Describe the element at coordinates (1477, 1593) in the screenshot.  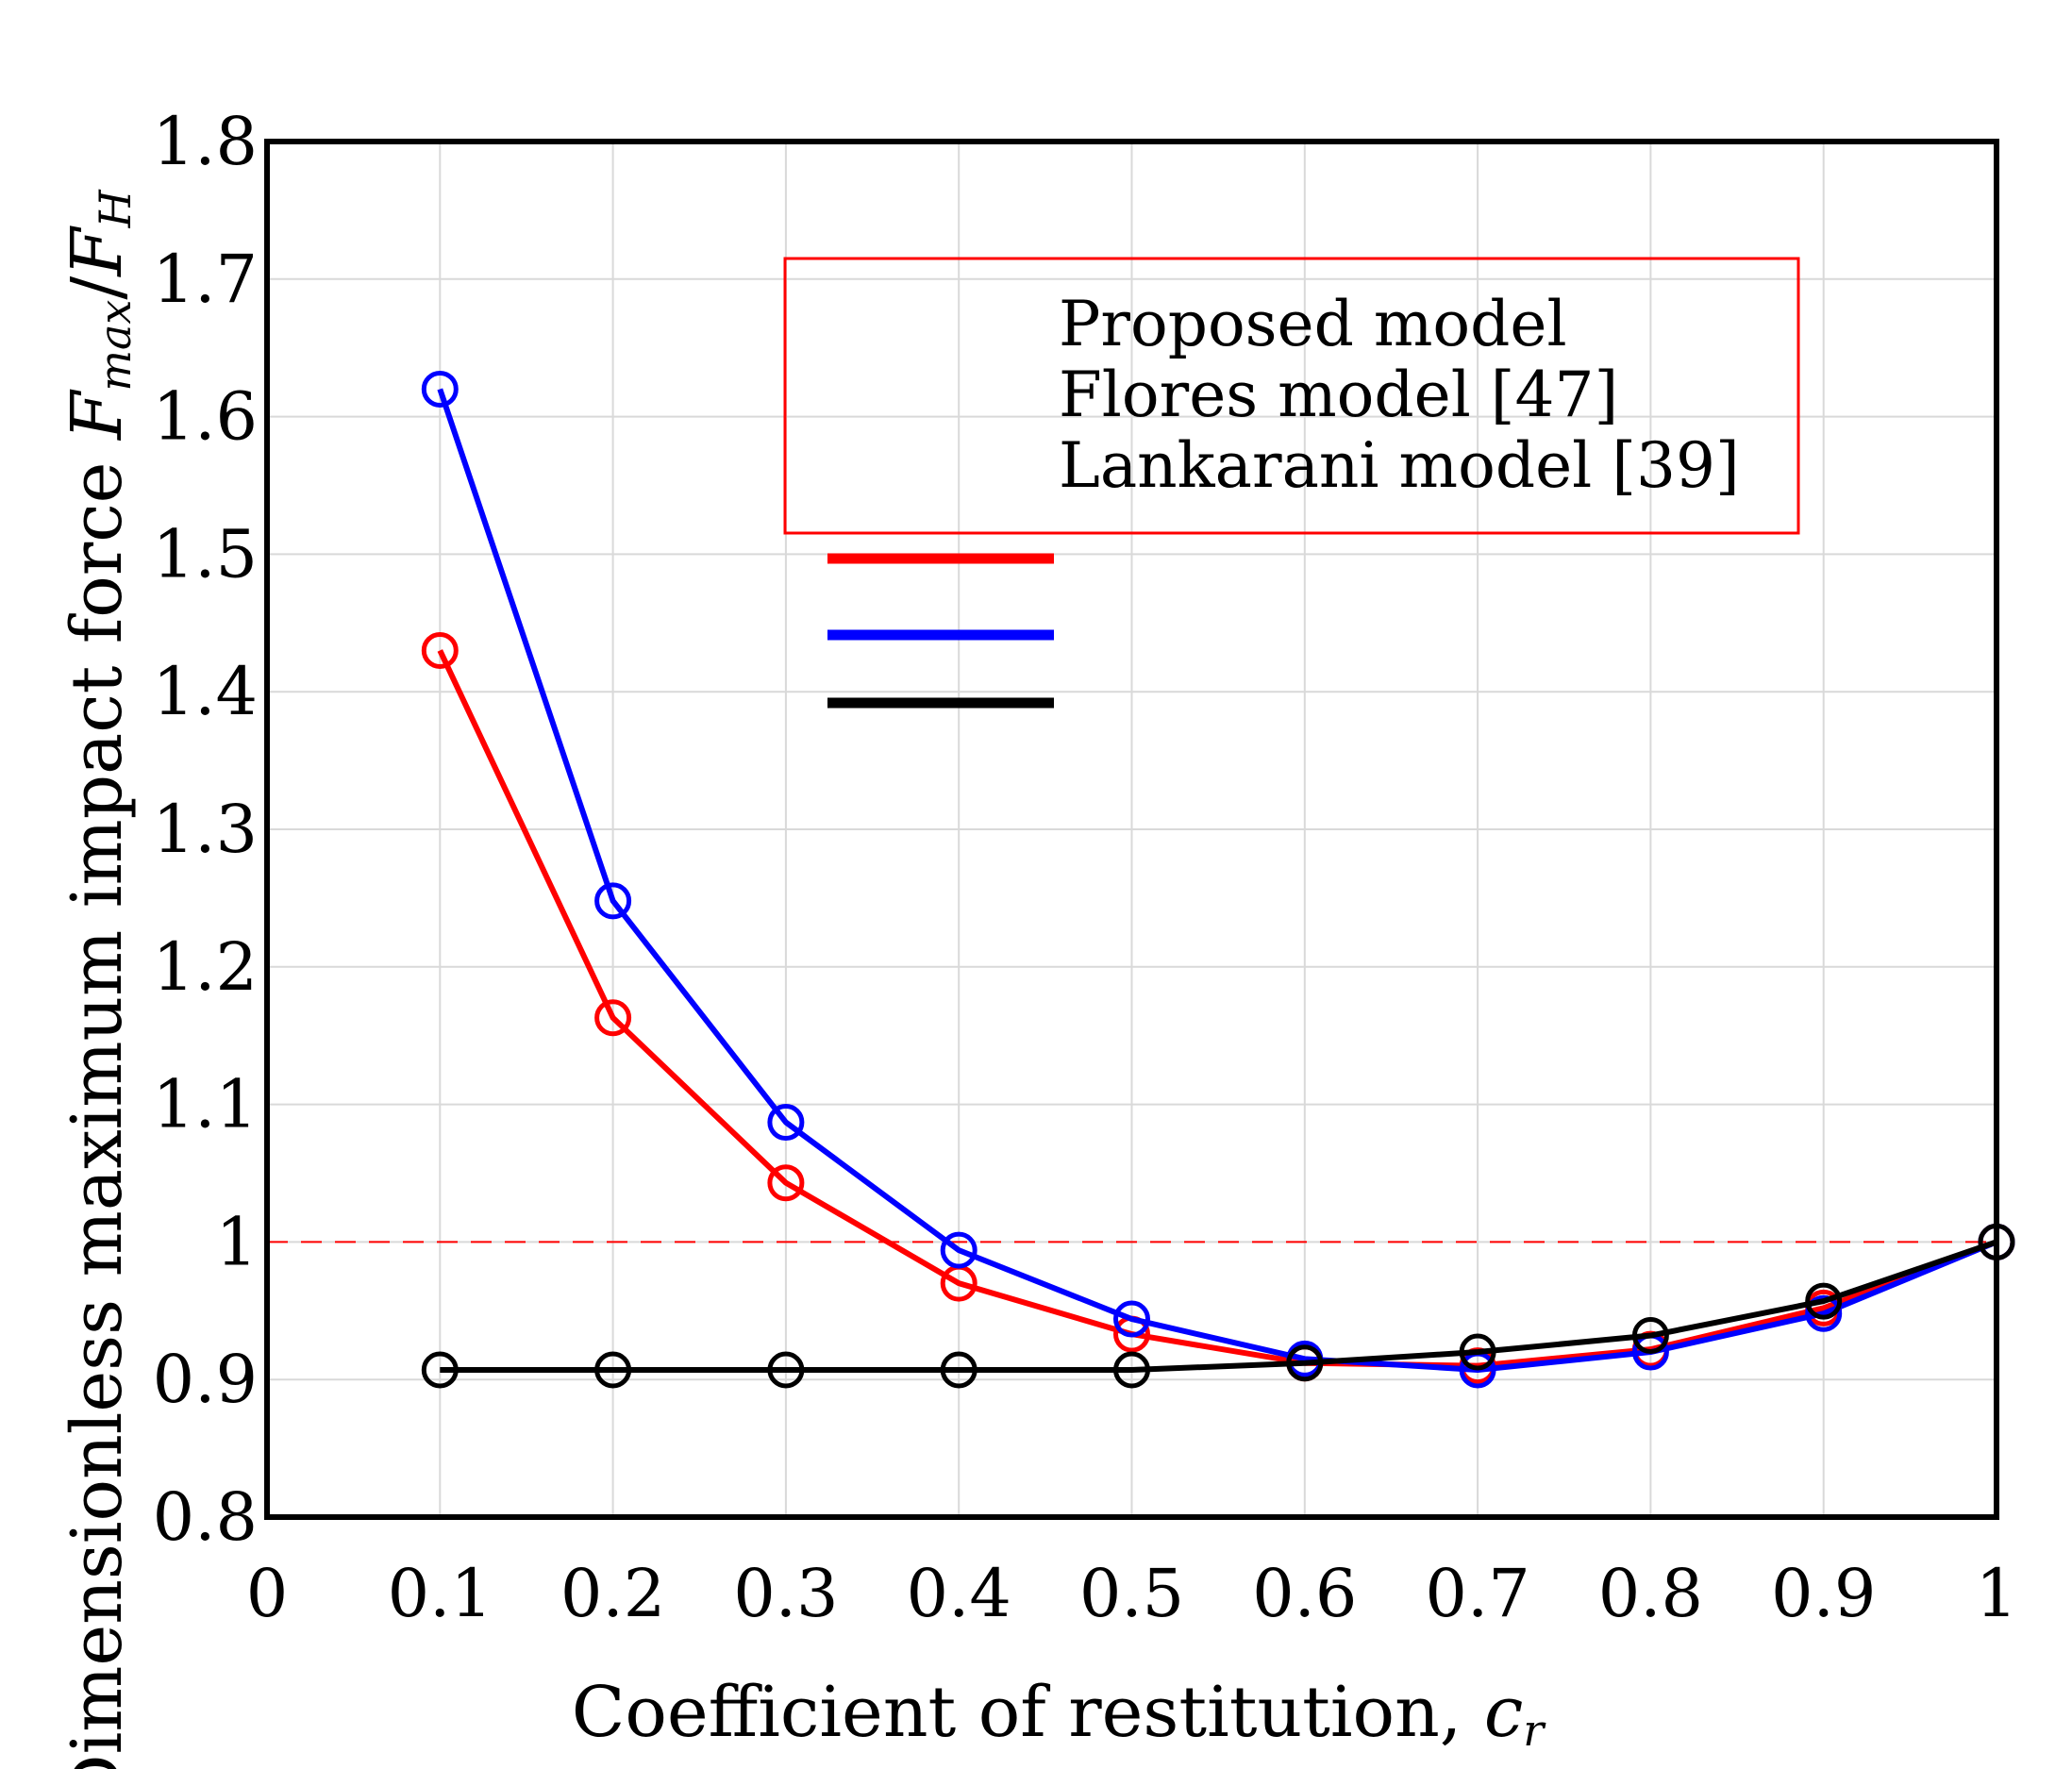
I see `x-tick-label: 0.7` at that location.